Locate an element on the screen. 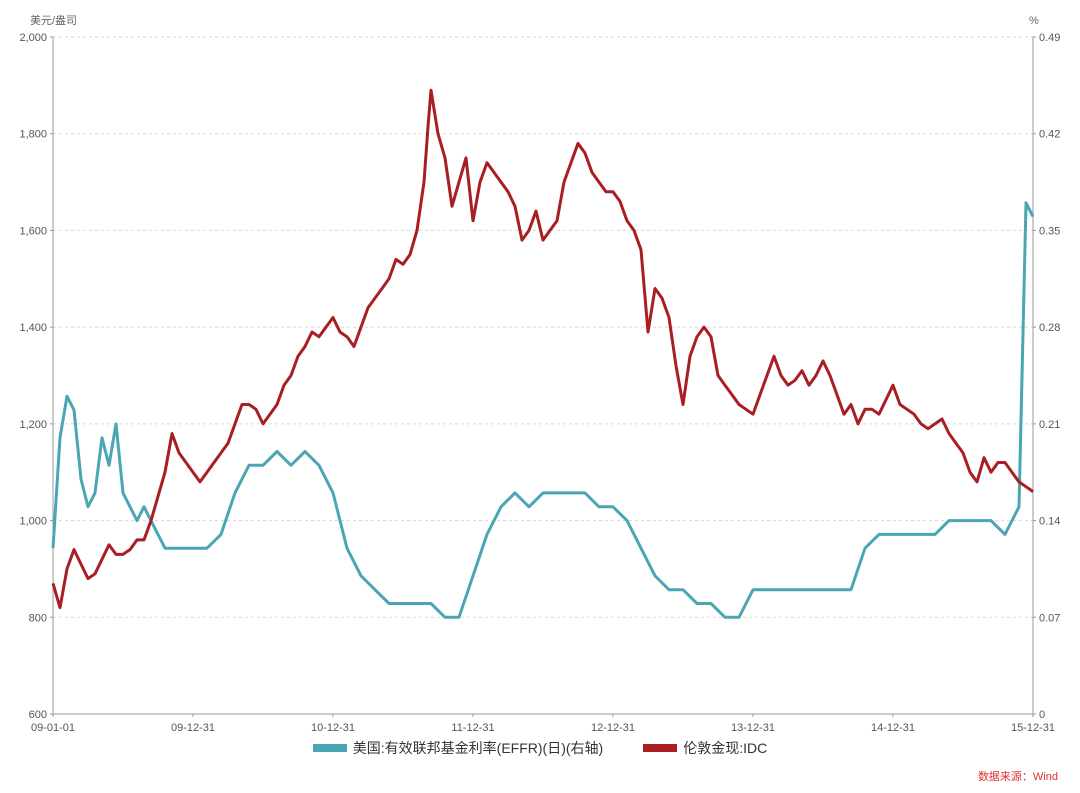 This screenshot has height=793, width=1080. left-tick-label: 800 is located at coordinates (38, 618).